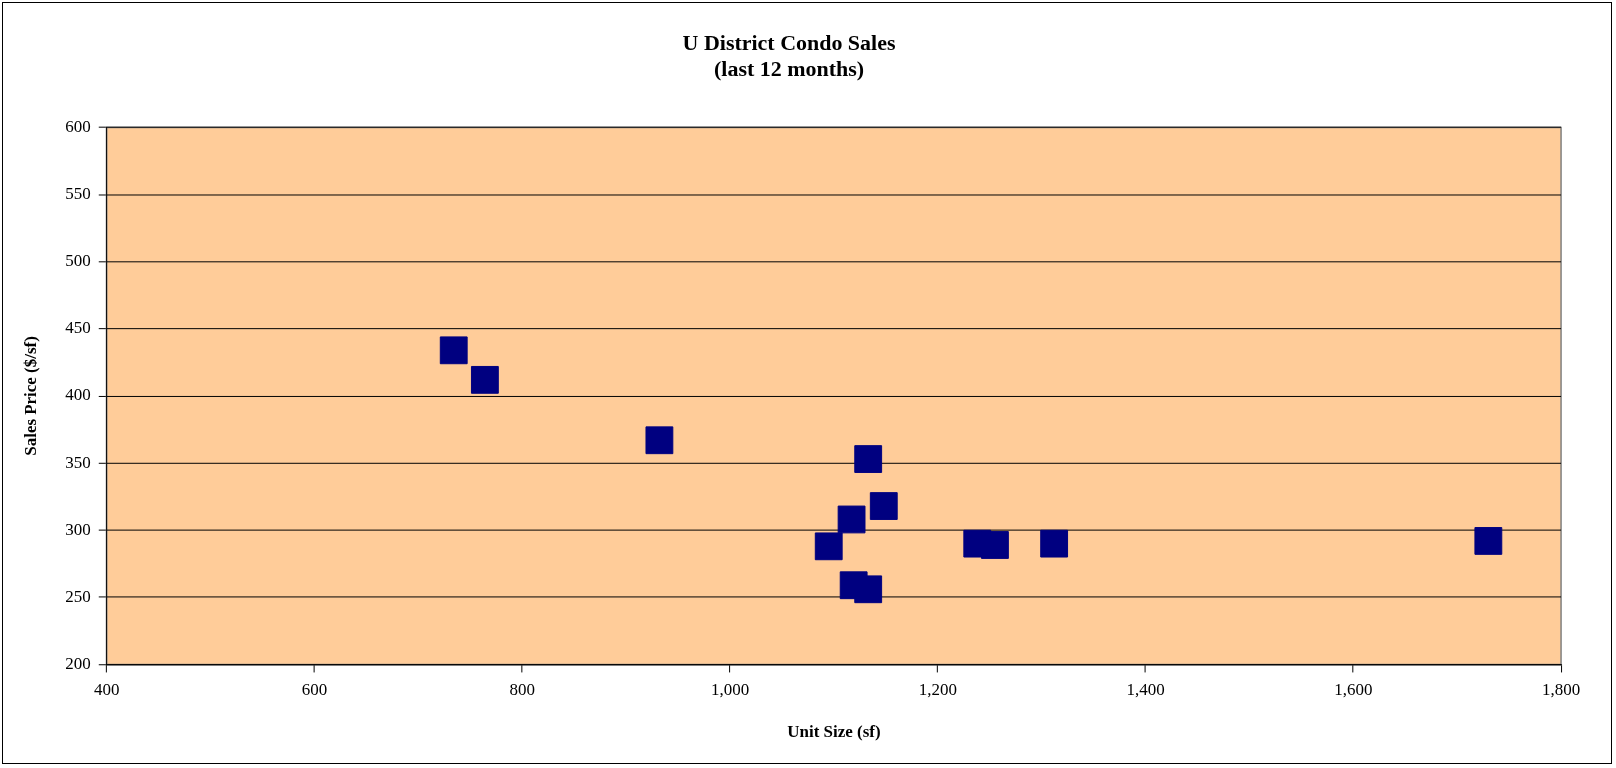  I want to click on x-tick-label: 1,000, so click(730, 690).